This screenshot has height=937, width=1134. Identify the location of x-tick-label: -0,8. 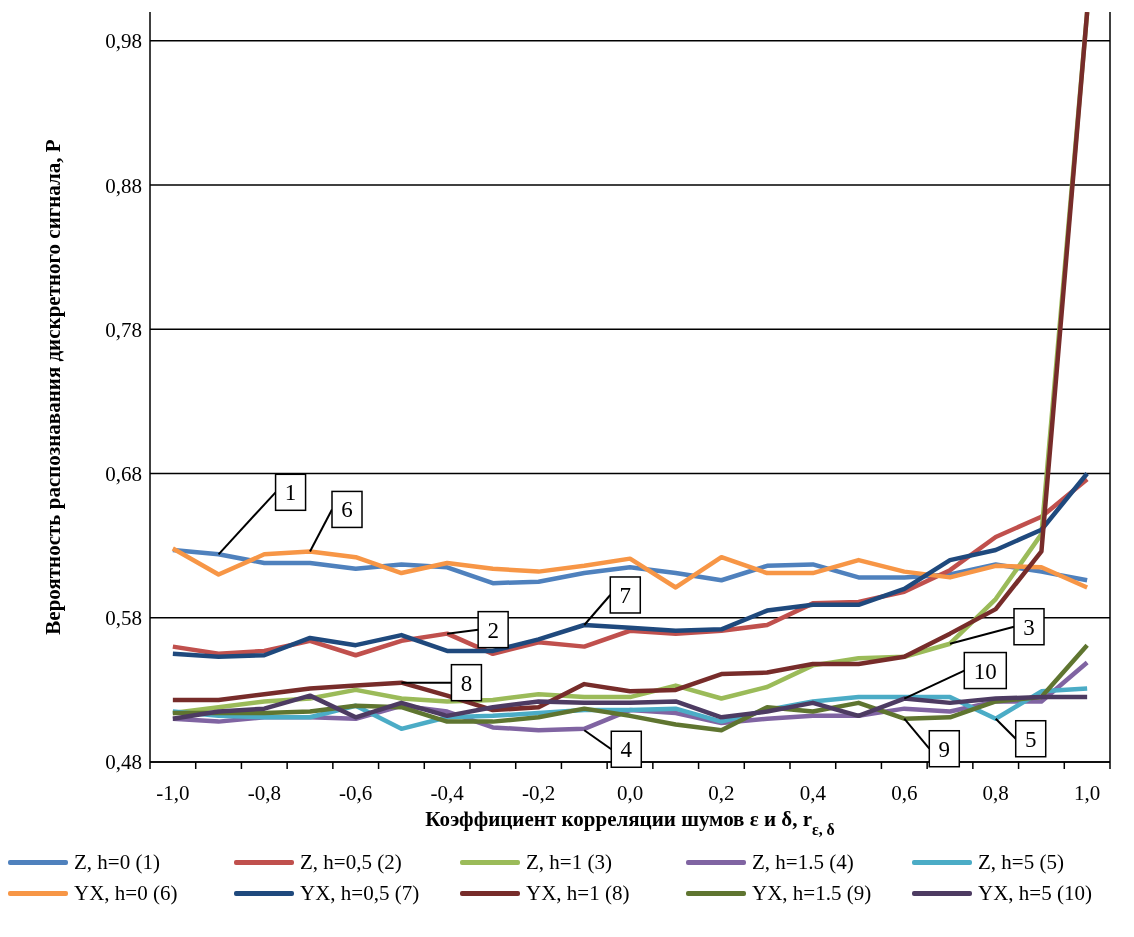
(264, 793).